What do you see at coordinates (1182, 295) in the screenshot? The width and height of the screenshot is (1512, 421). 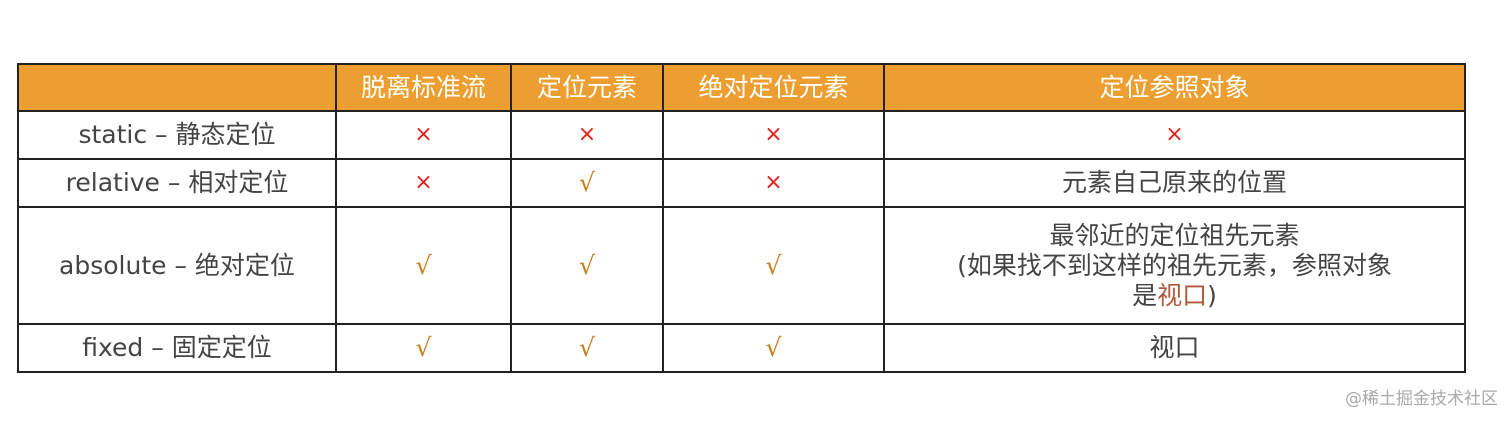 I see `highlight-text: 视口` at bounding box center [1182, 295].